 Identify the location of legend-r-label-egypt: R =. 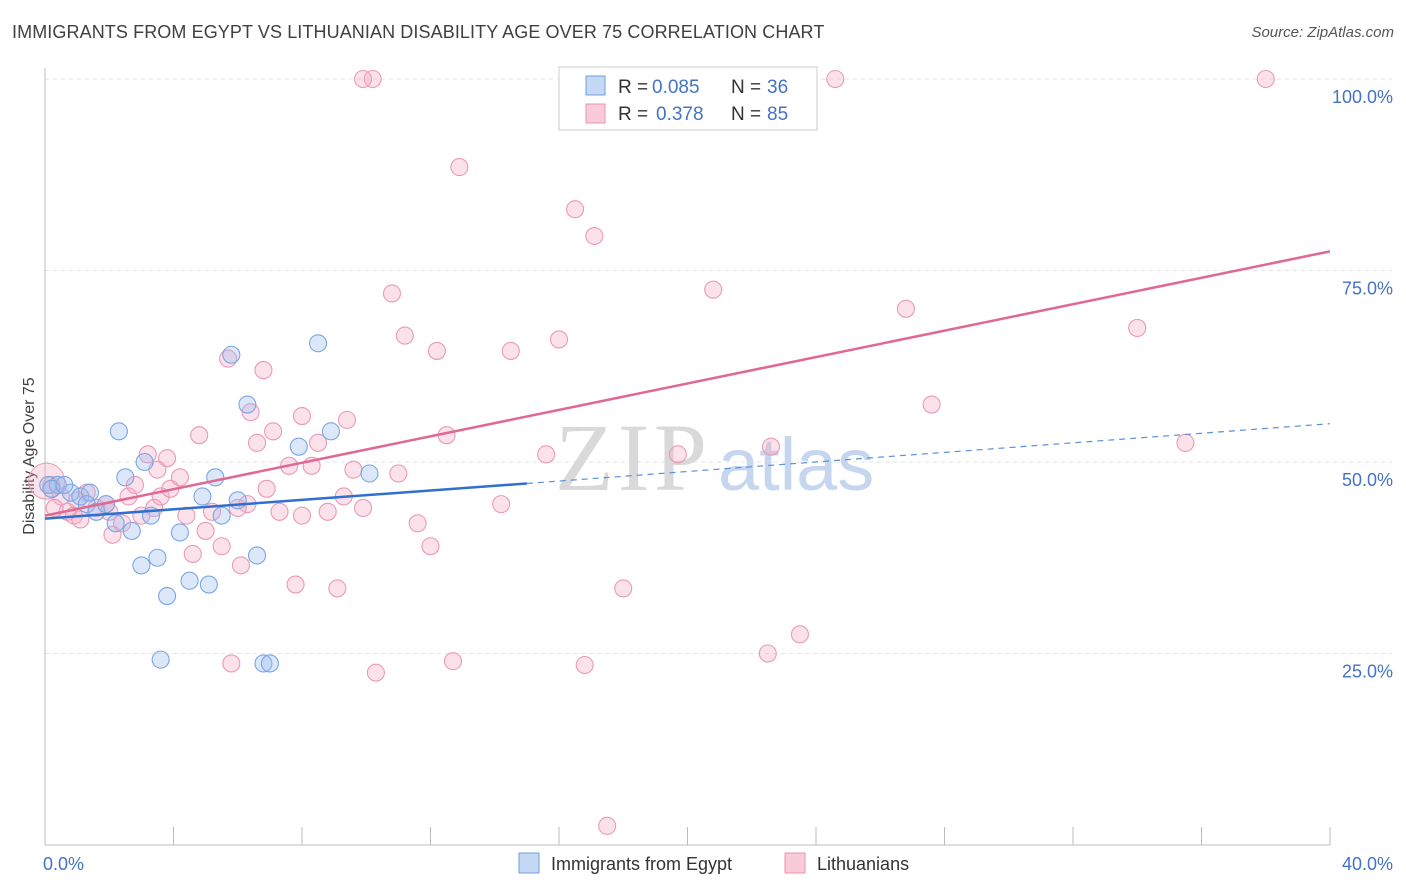
(633, 87).